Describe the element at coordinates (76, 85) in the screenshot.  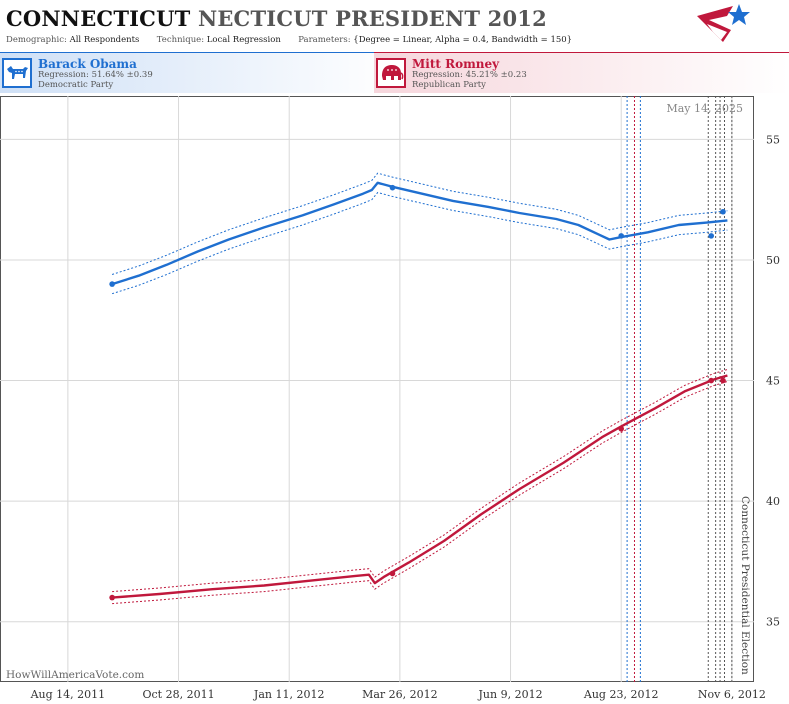
I see `dem-party: Democratic Party` at that location.